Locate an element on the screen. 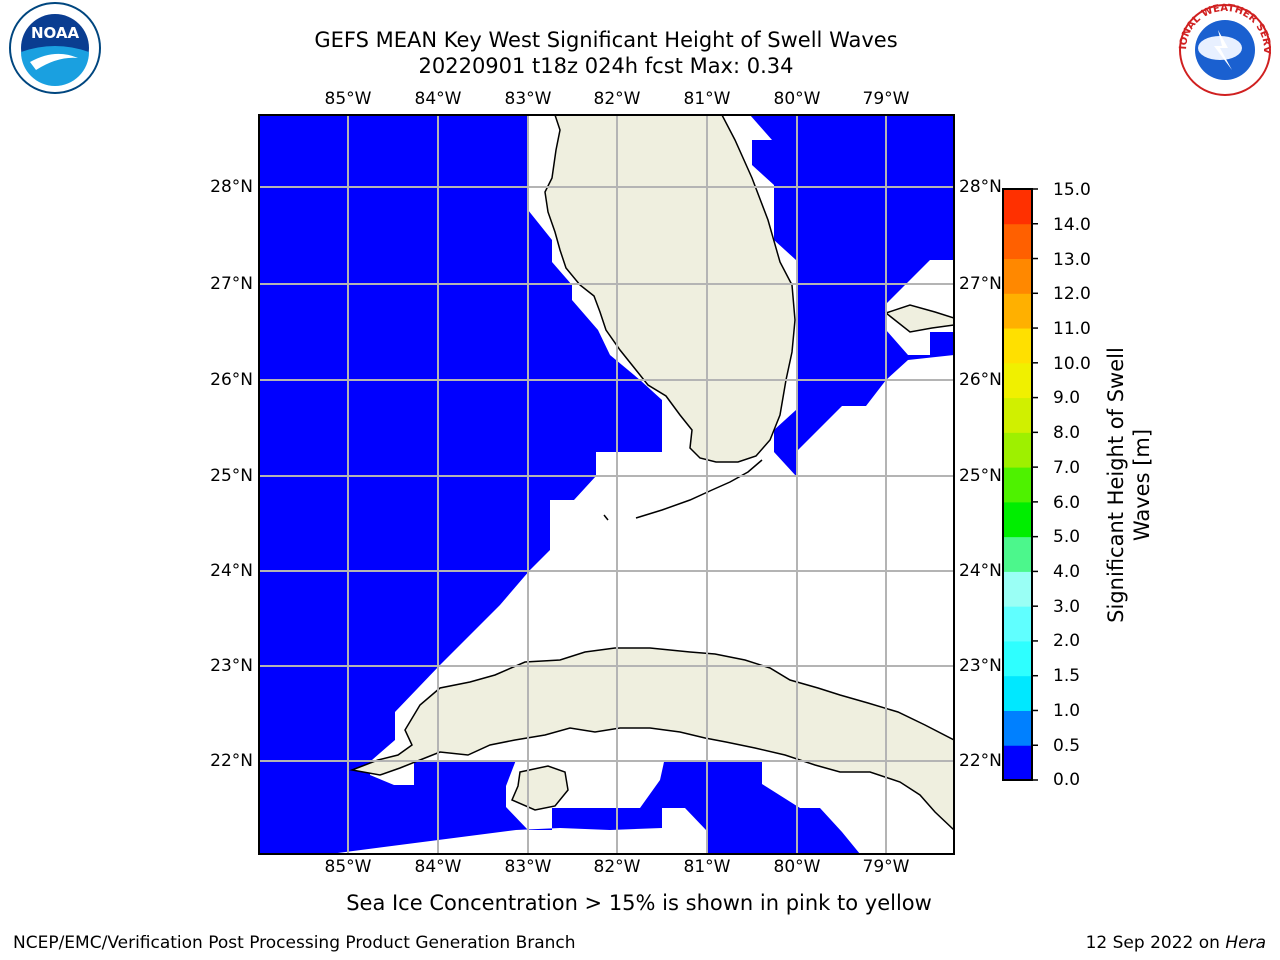 The width and height of the screenshot is (1280, 960). credit-date: 12 Sep 2022 on Hera is located at coordinates (1176, 943).